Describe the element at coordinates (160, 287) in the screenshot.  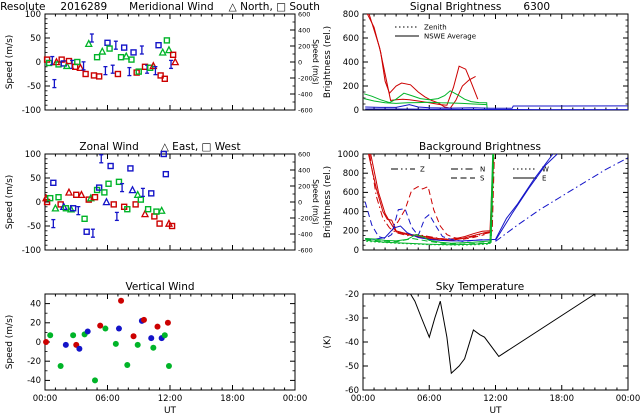
I see `panel-title-vertical-wind: Vertical Wind` at that location.